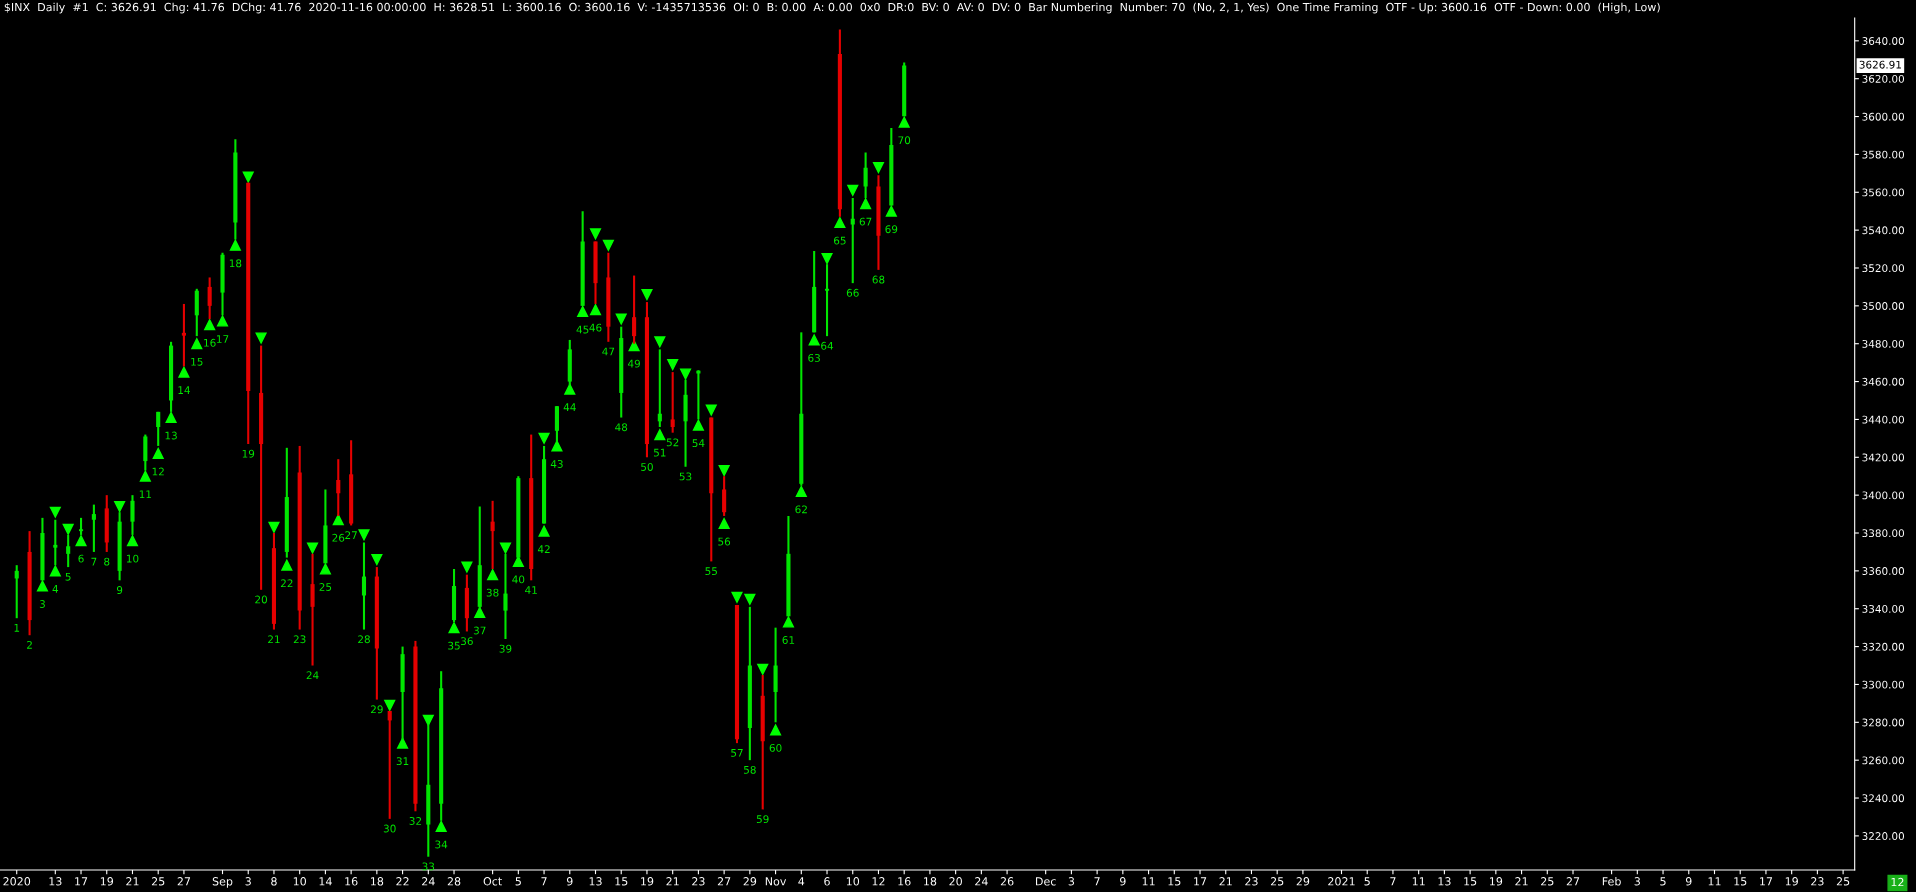 Image resolution: width=1916 pixels, height=892 pixels. What do you see at coordinates (286, 583) in the screenshot?
I see `text: 22` at bounding box center [286, 583].